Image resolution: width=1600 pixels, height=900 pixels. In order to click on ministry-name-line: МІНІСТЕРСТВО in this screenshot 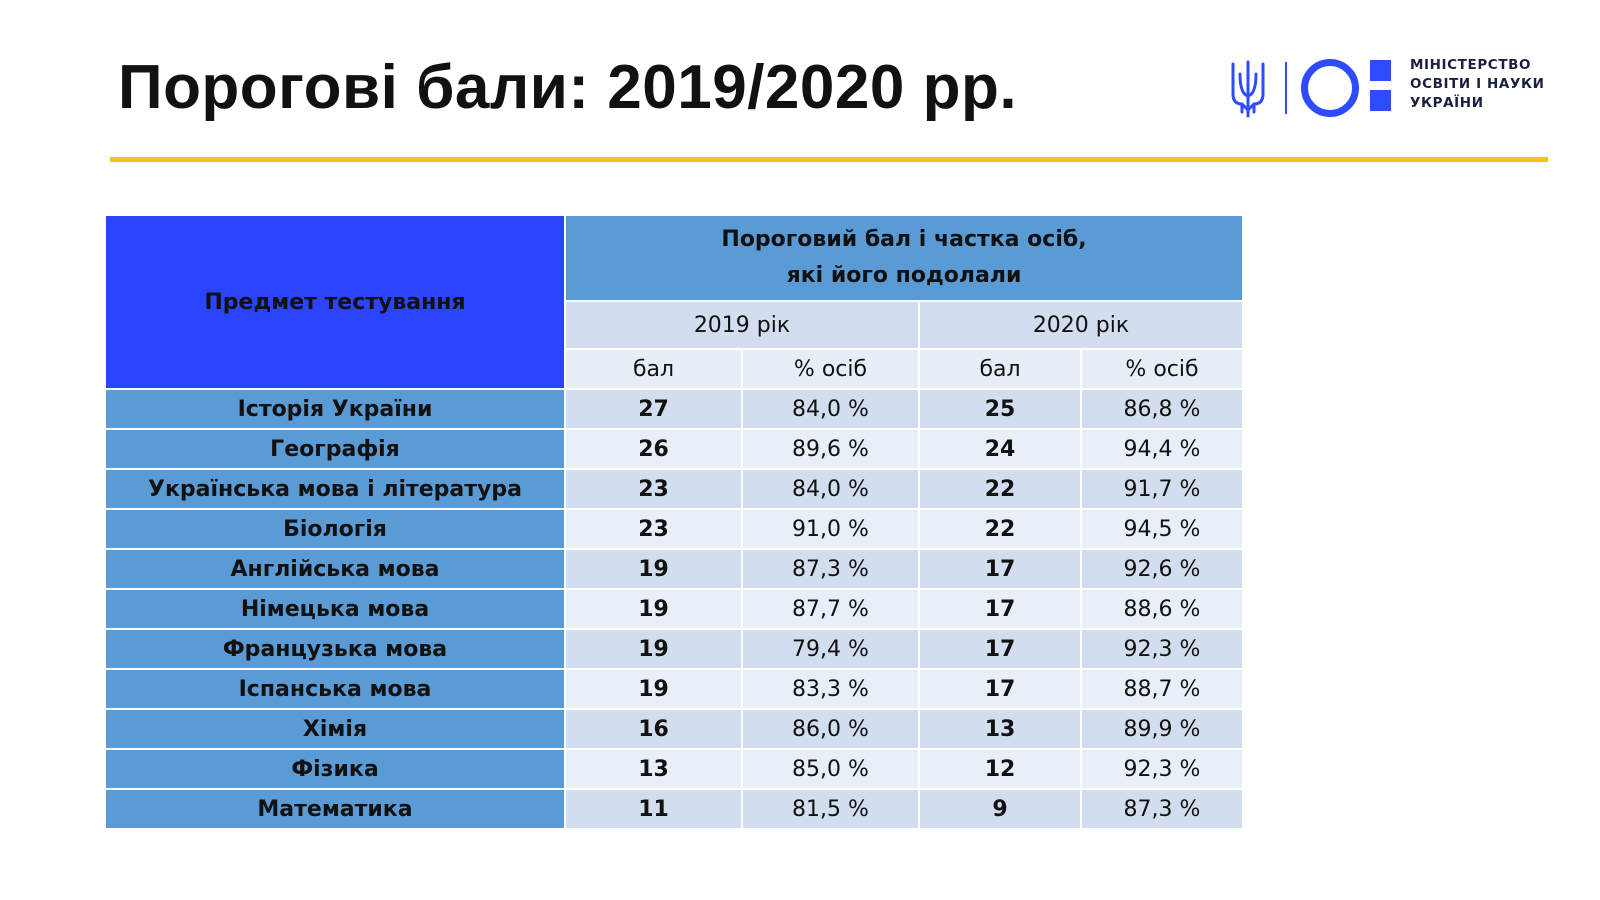, I will do `click(1471, 65)`.